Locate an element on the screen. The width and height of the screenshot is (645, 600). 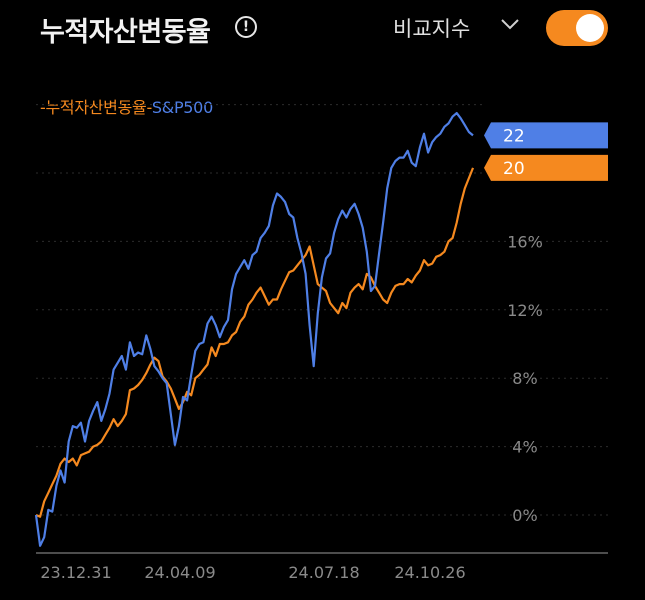
end-value-label: 22 is located at coordinates (514, 136).